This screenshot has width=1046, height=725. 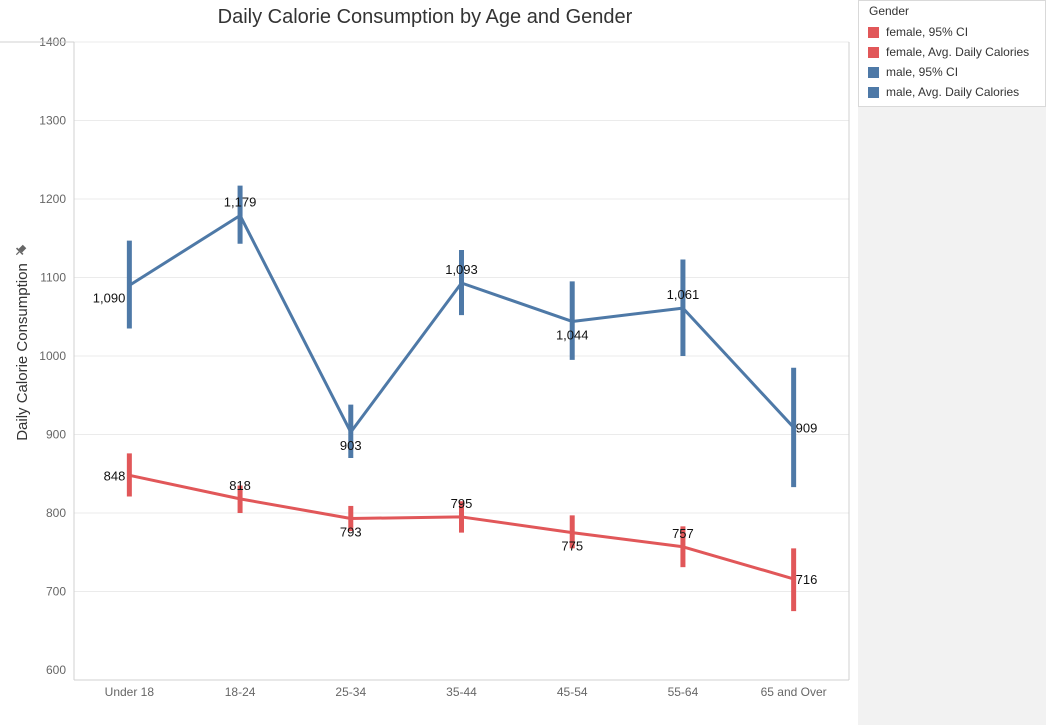 I want to click on x-tick-label: Under 18, so click(x=130, y=692).